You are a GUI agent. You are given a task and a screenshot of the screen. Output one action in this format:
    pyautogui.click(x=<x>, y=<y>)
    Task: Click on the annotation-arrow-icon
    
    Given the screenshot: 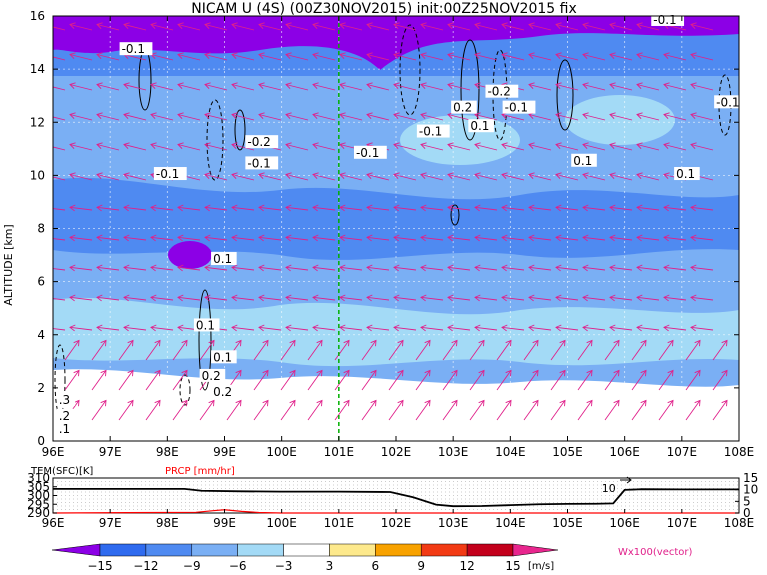 What is the action you would take?
    pyautogui.click(x=626, y=480)
    